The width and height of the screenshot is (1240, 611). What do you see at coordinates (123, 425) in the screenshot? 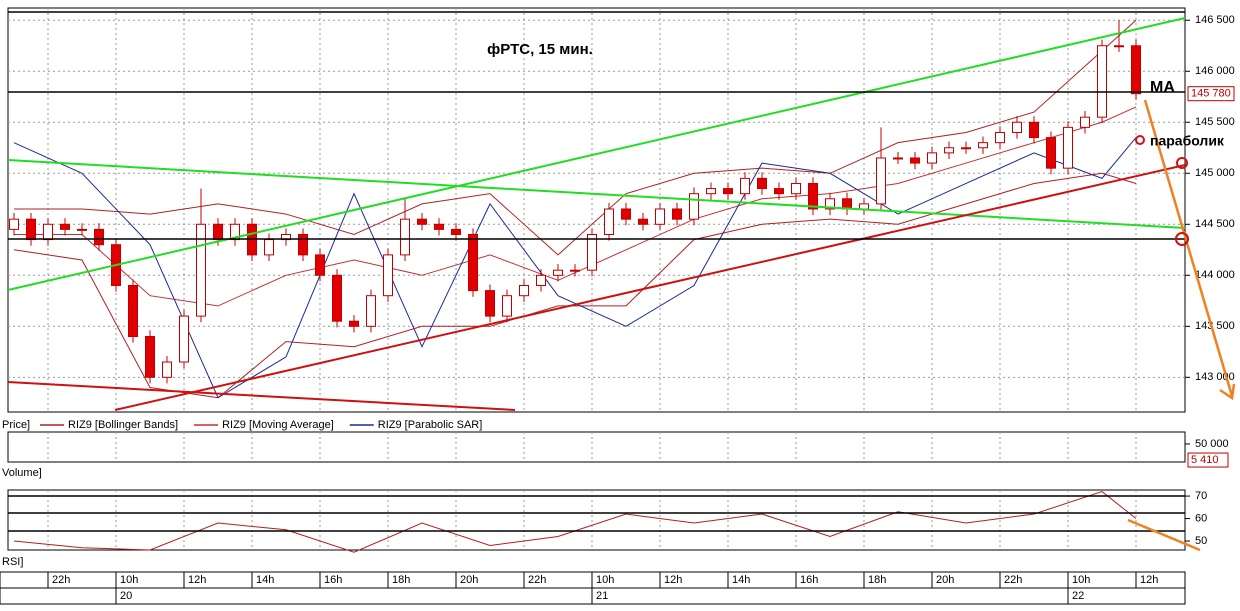
I see `legend-label: RIZ9 [Bollinger Bands]` at bounding box center [123, 425].